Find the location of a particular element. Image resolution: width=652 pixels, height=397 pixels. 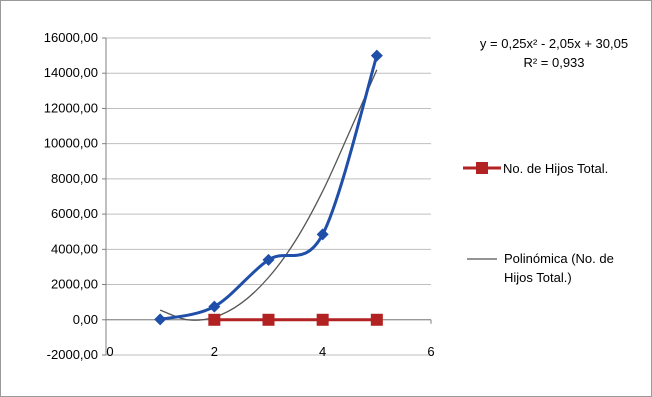

equation-line: y = 0,25x² - 2,05x + 30,05 is located at coordinates (554, 43).